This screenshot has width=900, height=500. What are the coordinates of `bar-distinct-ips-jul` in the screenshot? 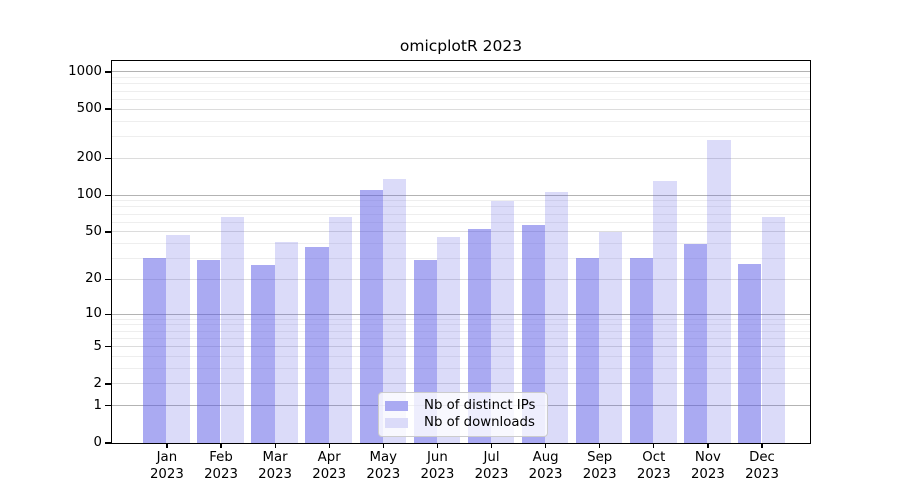 It's located at (479, 336).